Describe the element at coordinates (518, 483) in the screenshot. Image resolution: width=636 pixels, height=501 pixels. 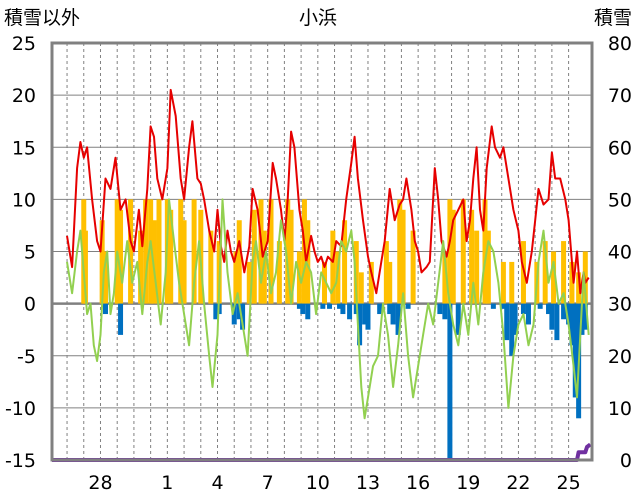
I see `x-tick-label: 22` at that location.